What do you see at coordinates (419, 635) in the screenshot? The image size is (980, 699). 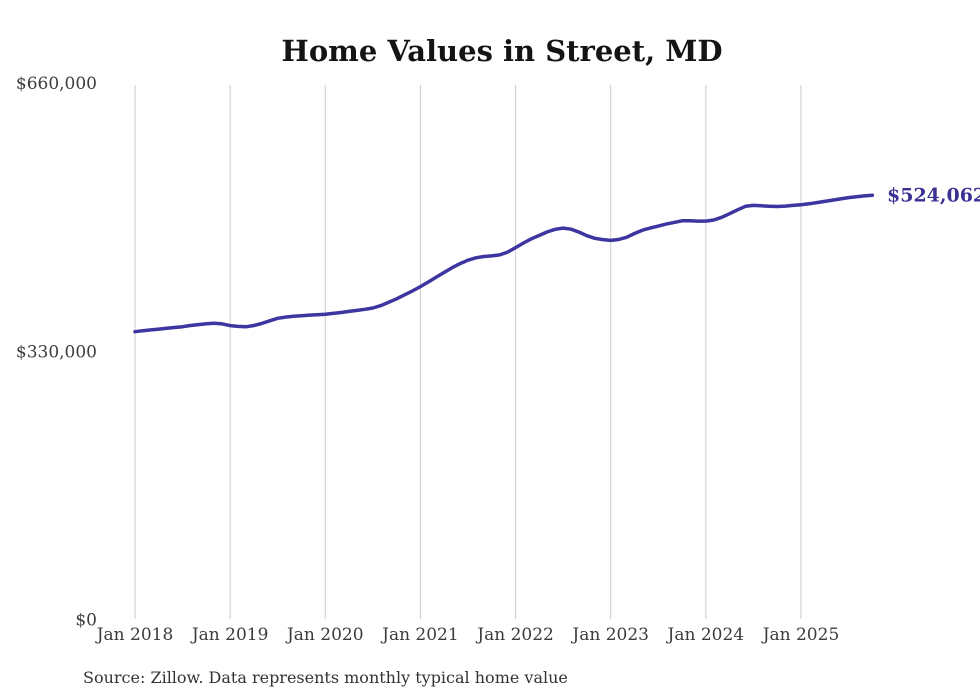 I see `x-tick-jan-2021: Jan 2021` at bounding box center [419, 635].